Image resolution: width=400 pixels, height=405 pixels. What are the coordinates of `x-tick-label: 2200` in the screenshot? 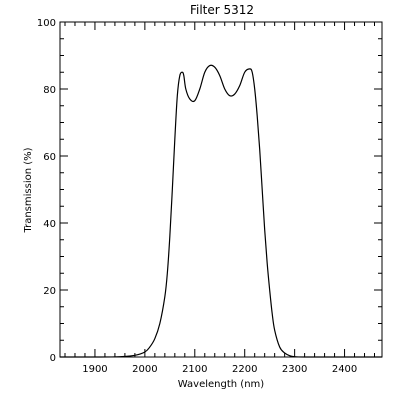 It's located at (244, 369).